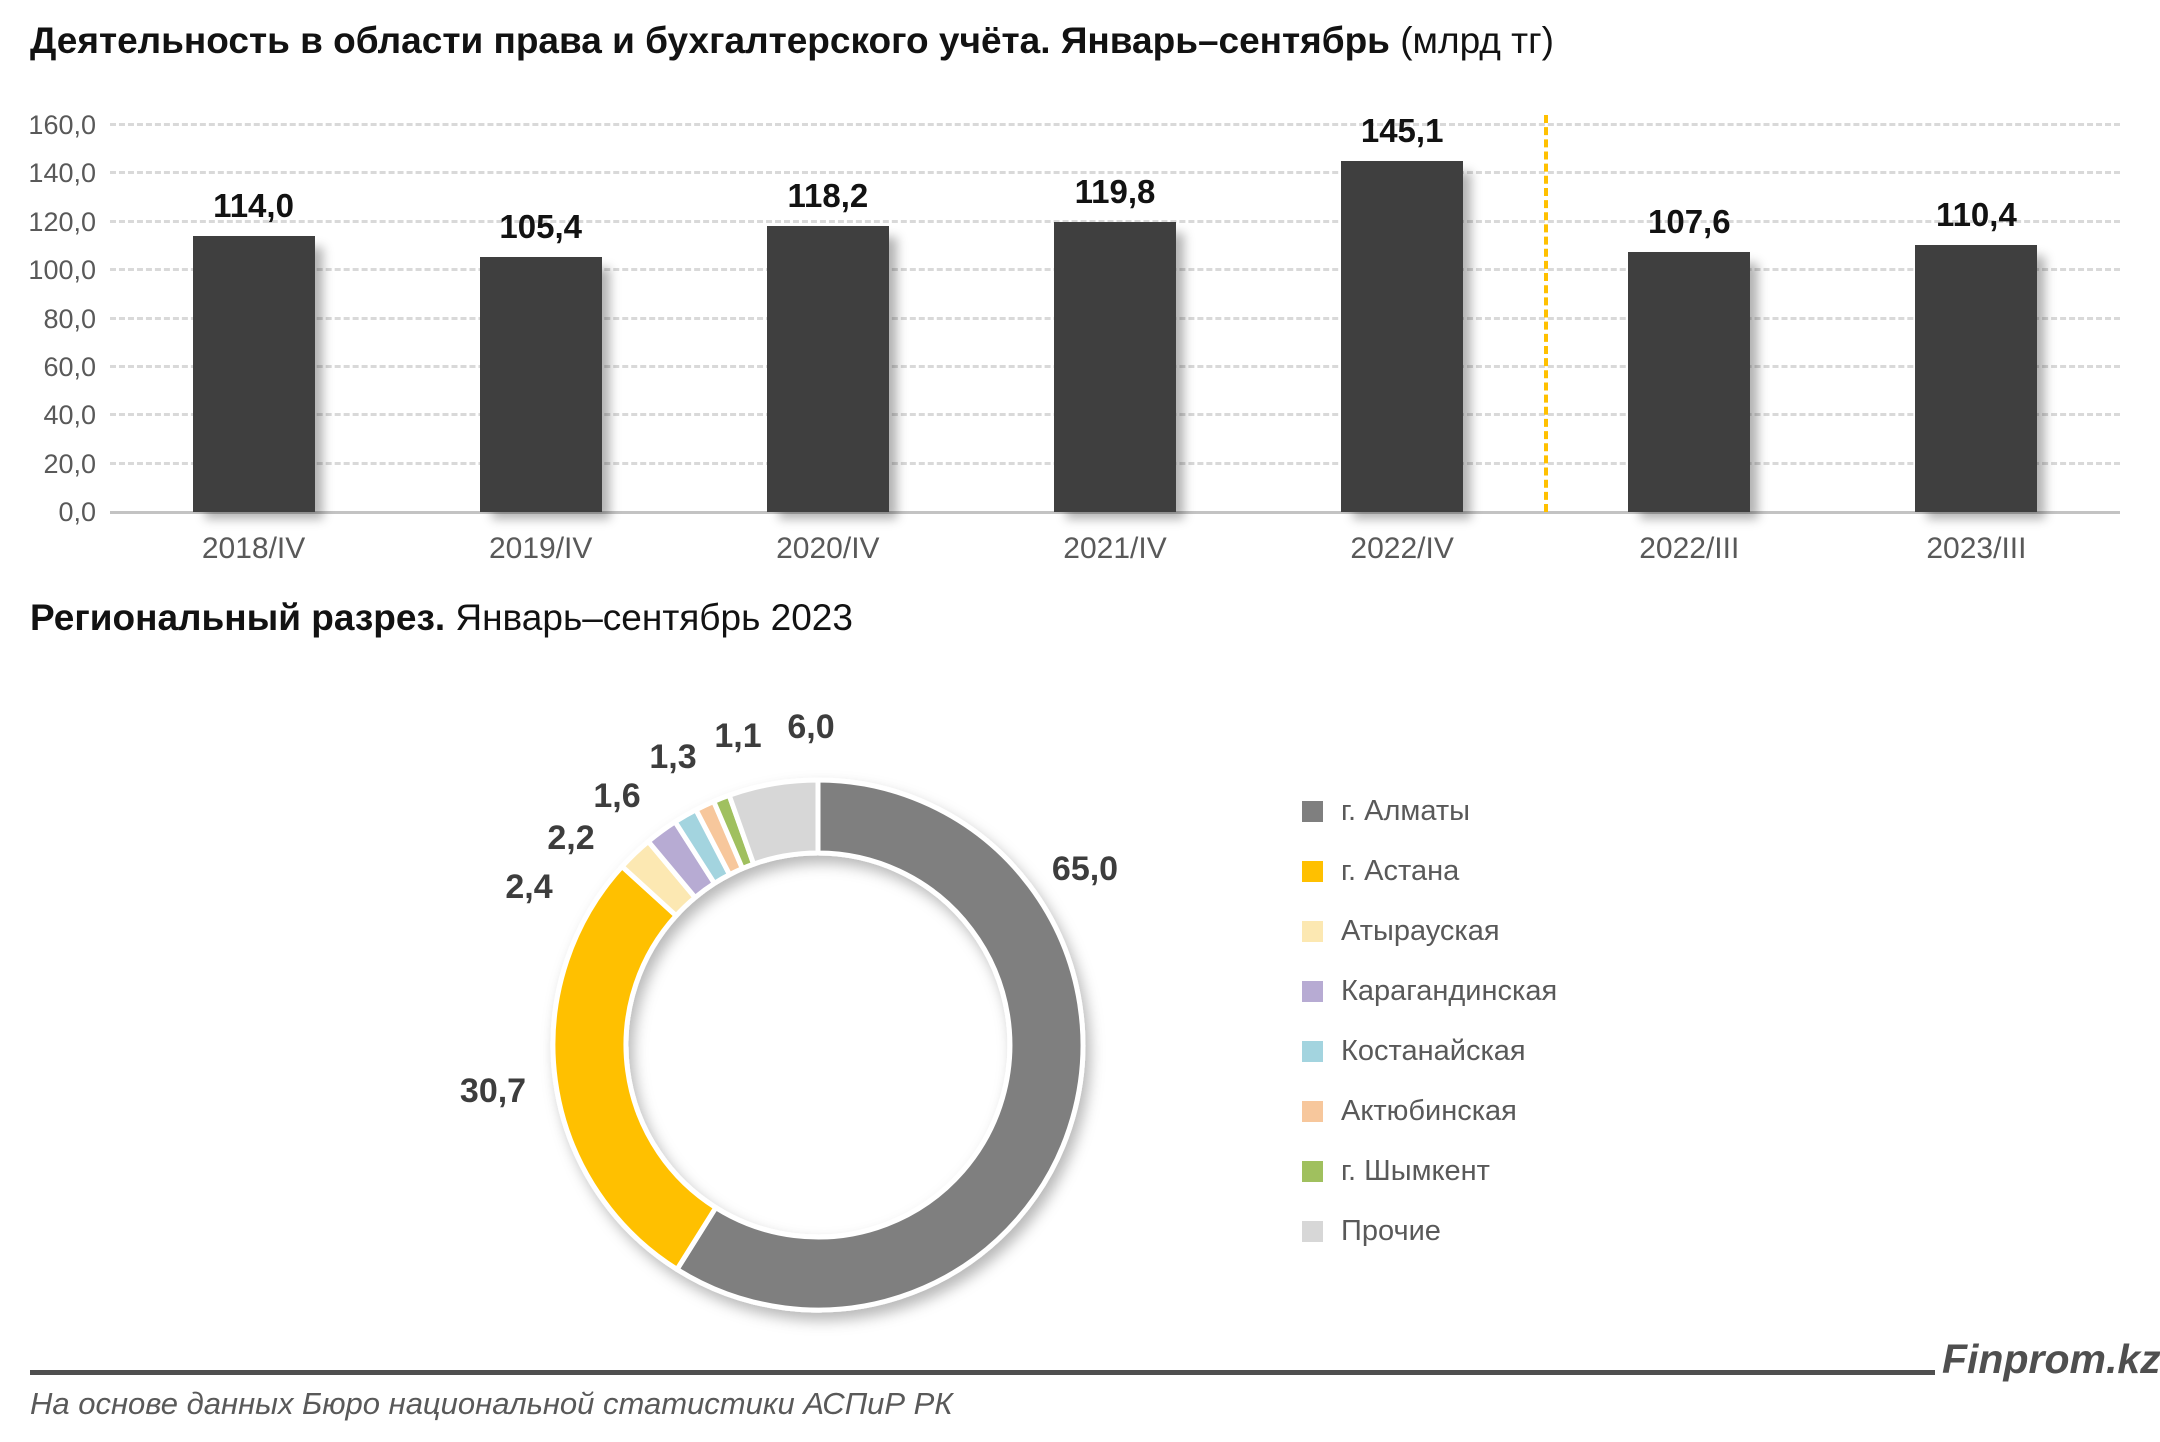  What do you see at coordinates (69, 415) in the screenshot?
I see `y-axis-tick-label: 40,0` at bounding box center [69, 415].